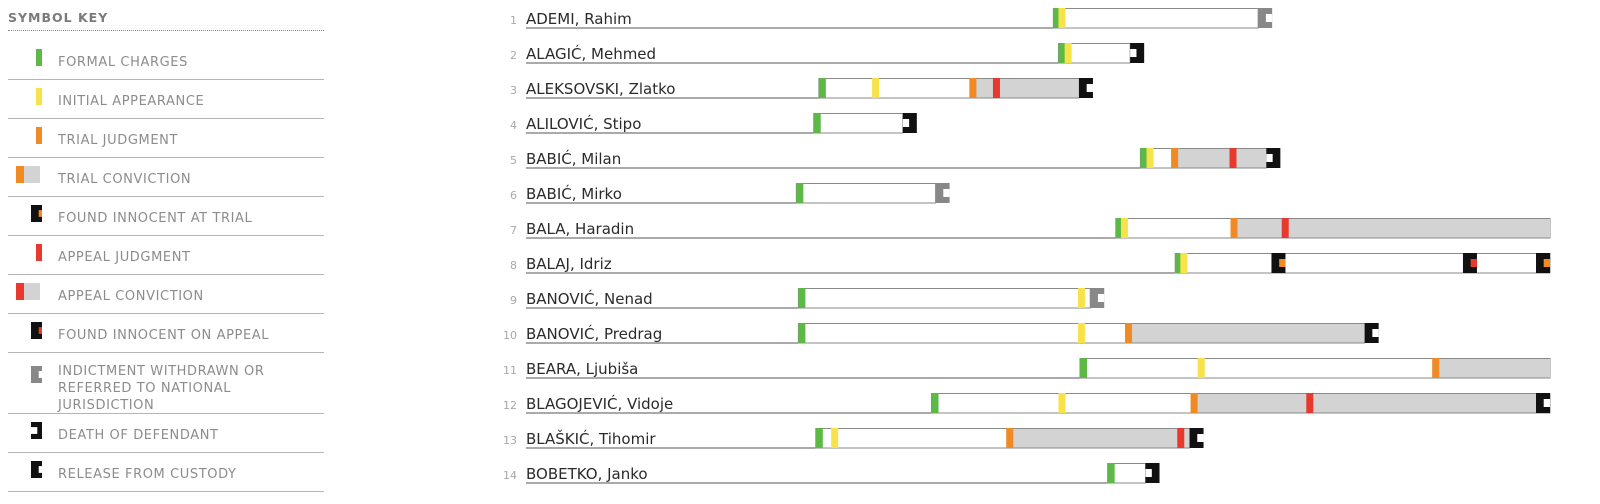 This screenshot has width=1600, height=504. I want to click on red-bar-icon, so click(39, 252).